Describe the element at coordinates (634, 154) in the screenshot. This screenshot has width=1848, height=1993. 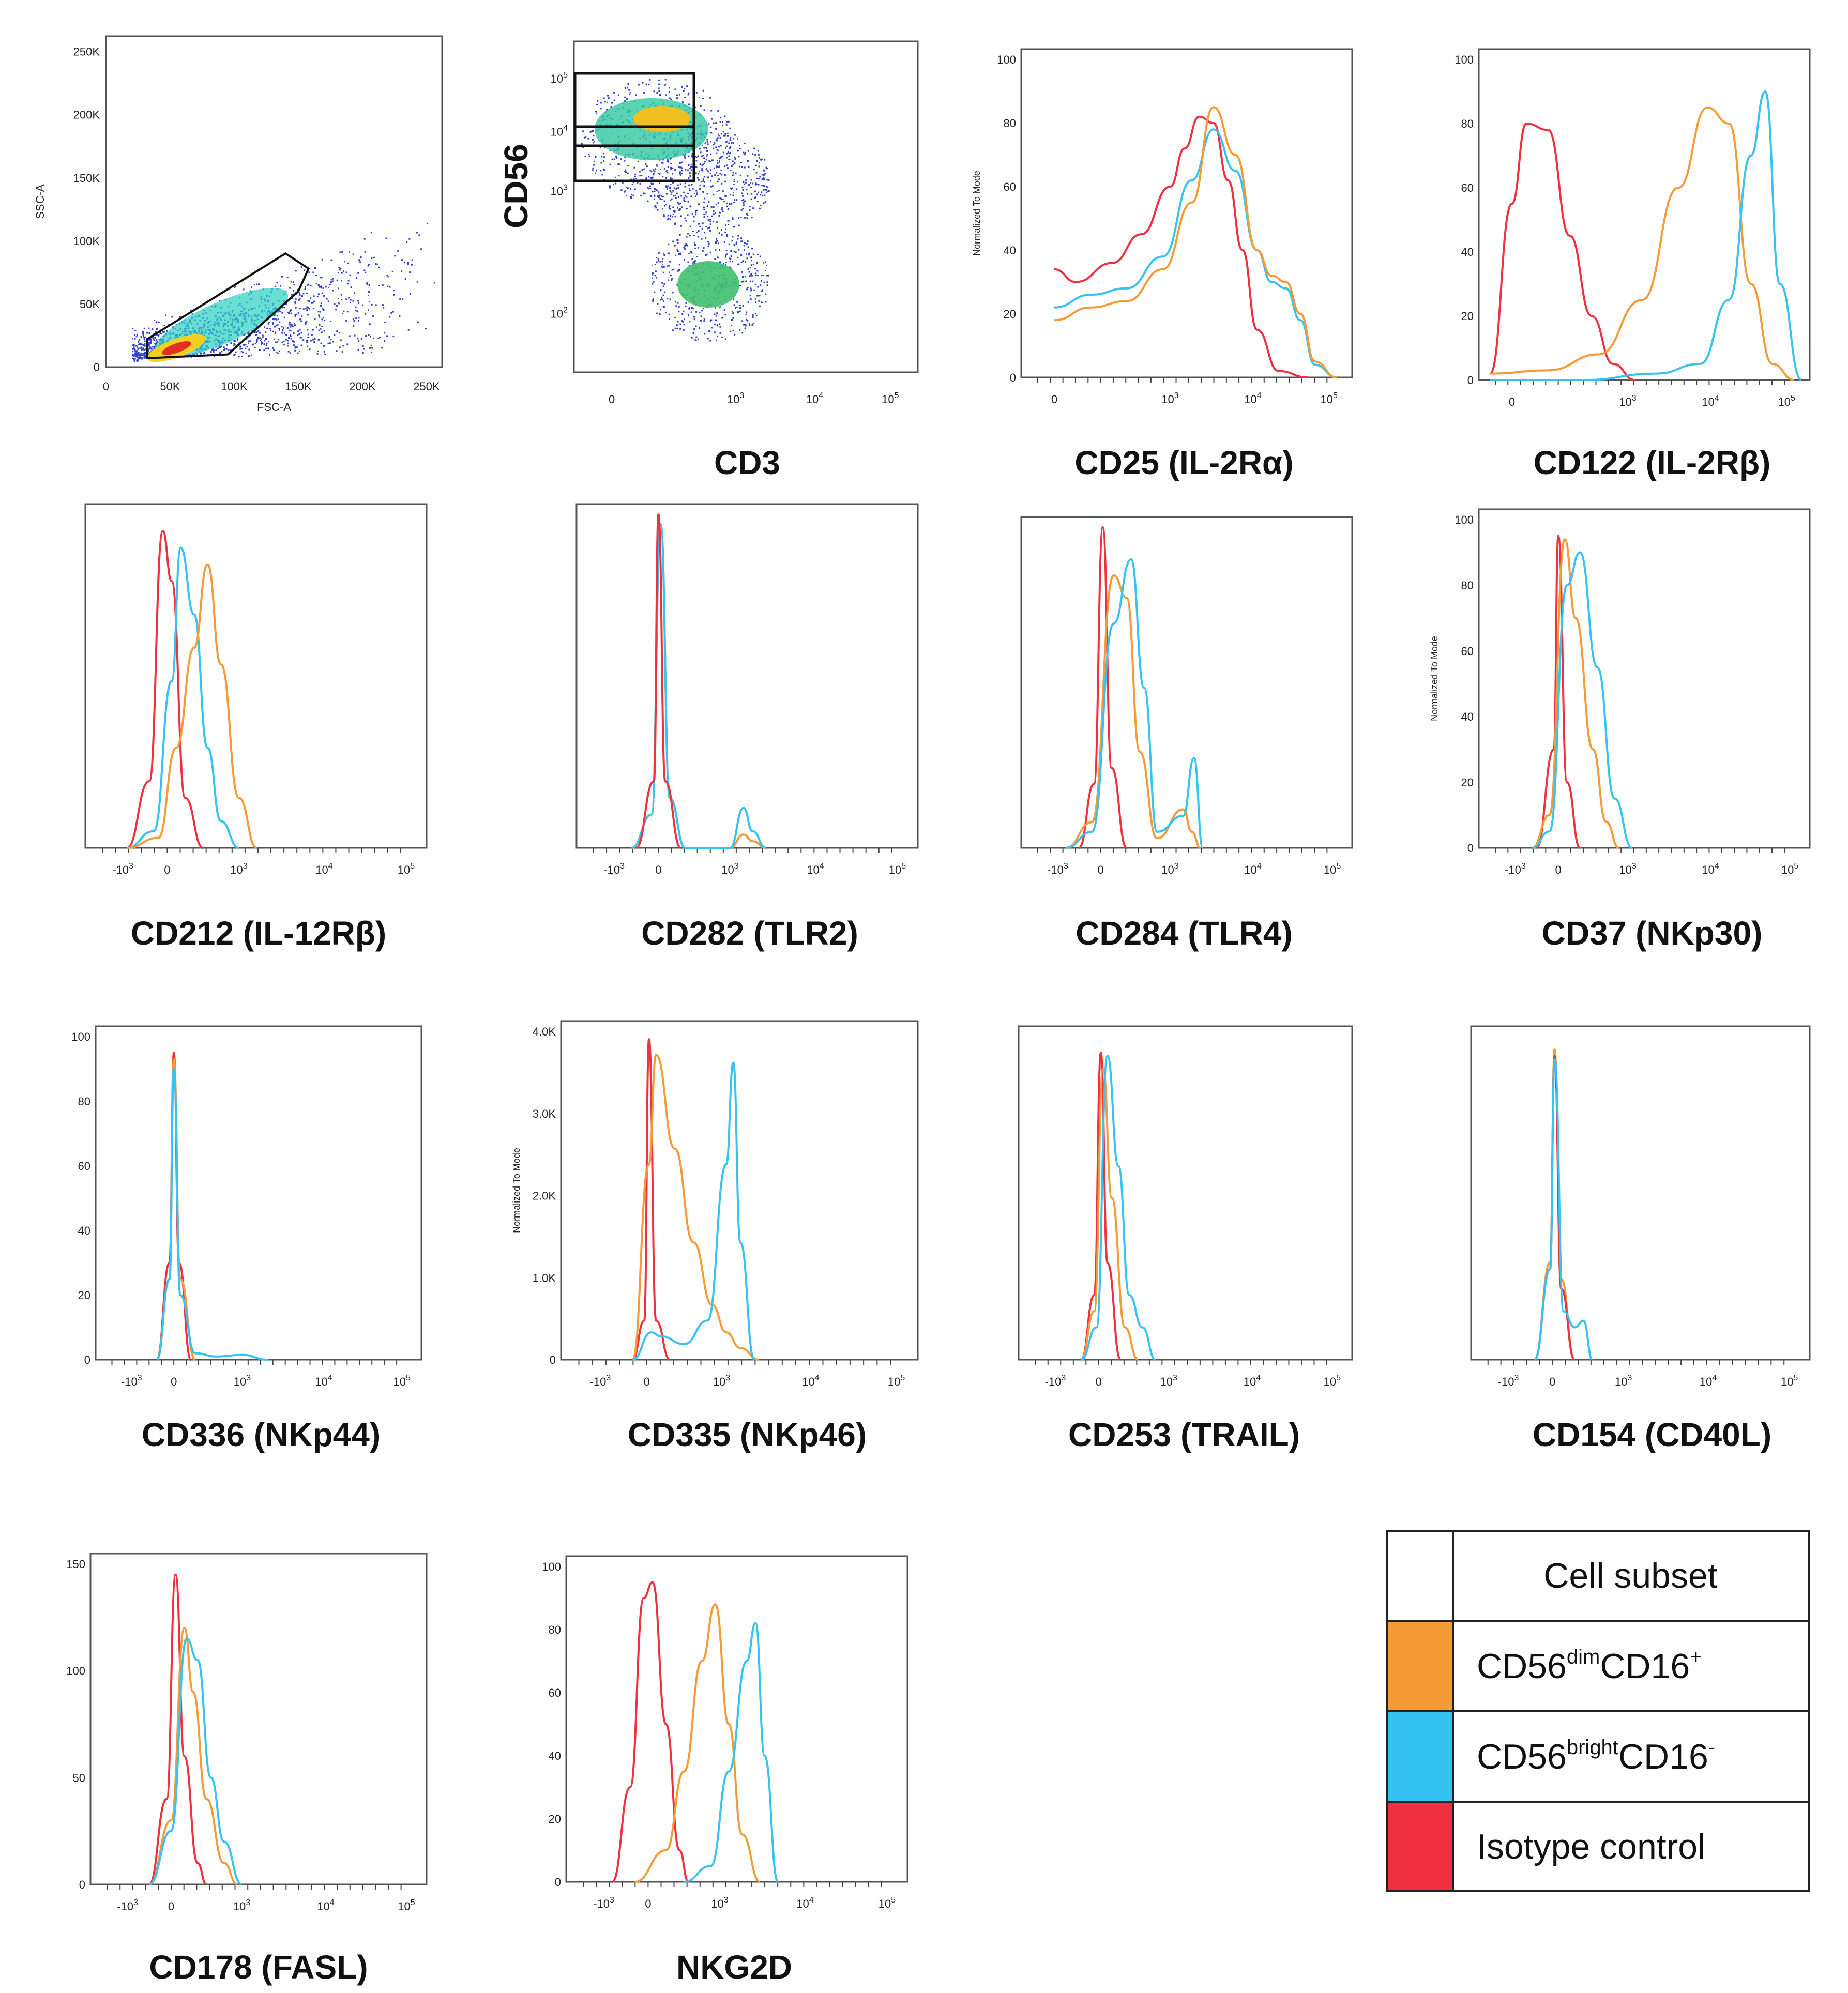
I see `gate-cd56dim` at that location.